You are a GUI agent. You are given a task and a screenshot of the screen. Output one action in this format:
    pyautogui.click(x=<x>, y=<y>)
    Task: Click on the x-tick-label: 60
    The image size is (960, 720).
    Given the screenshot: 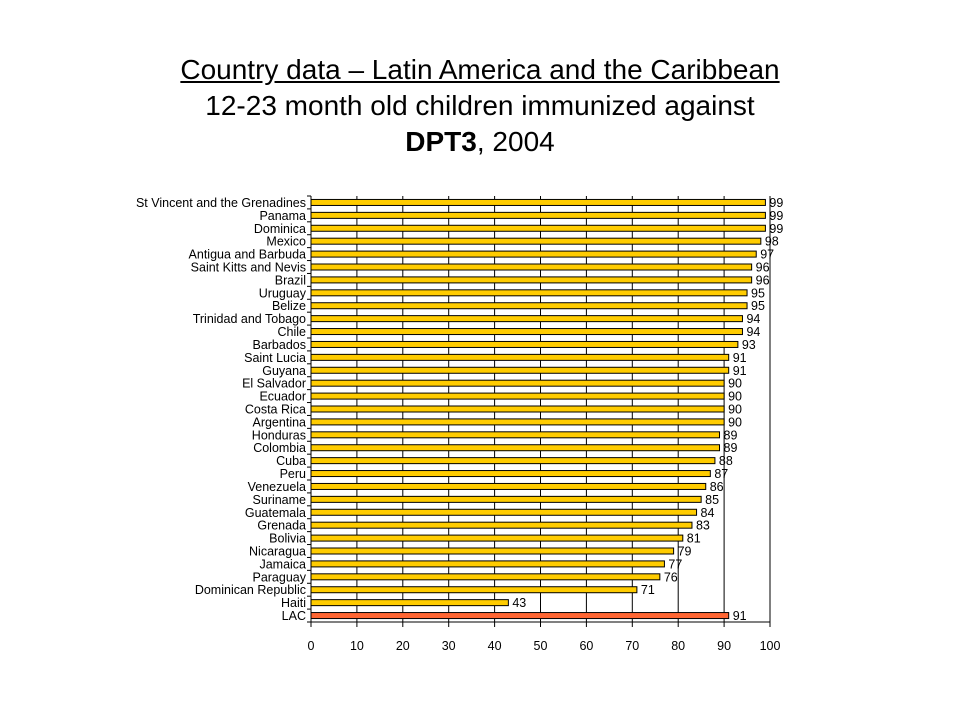 What is the action you would take?
    pyautogui.click(x=586, y=646)
    